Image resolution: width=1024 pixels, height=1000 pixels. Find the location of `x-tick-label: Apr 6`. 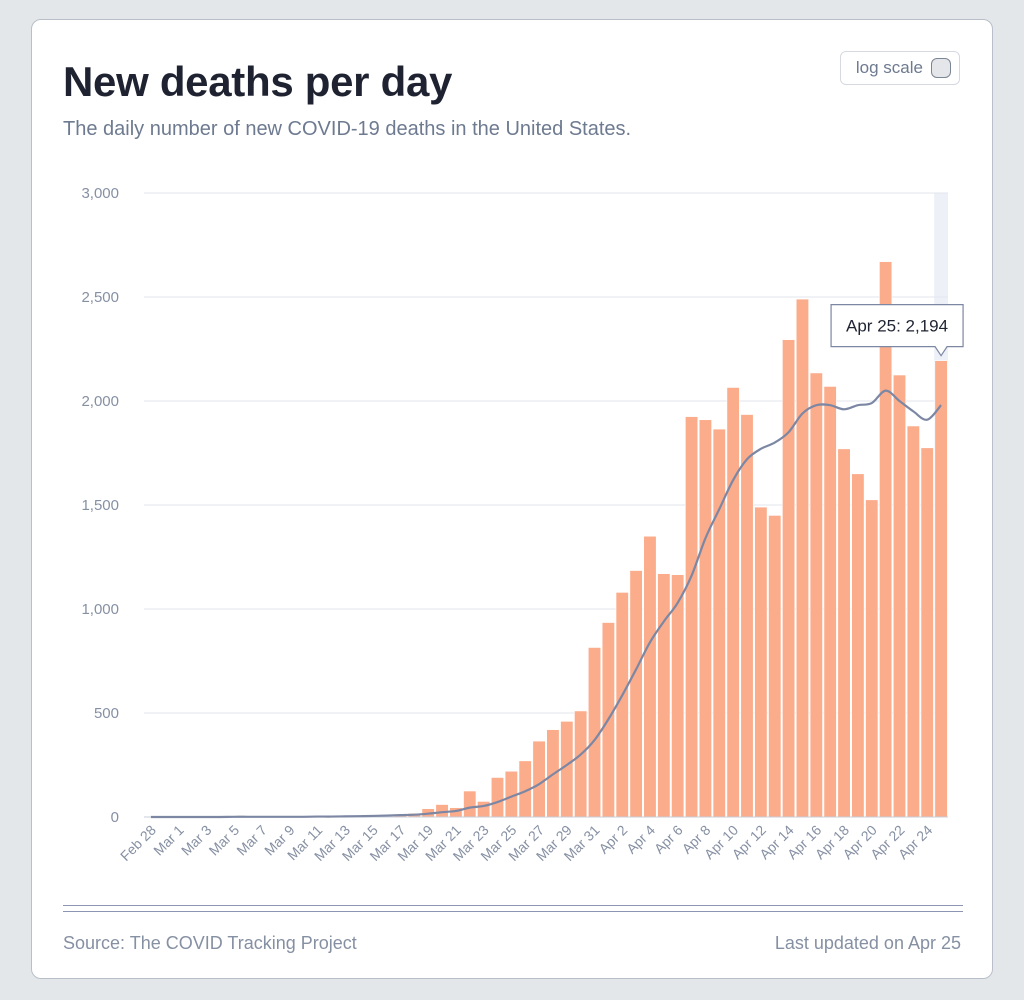

x-tick-label: Apr 6 is located at coordinates (668, 839).